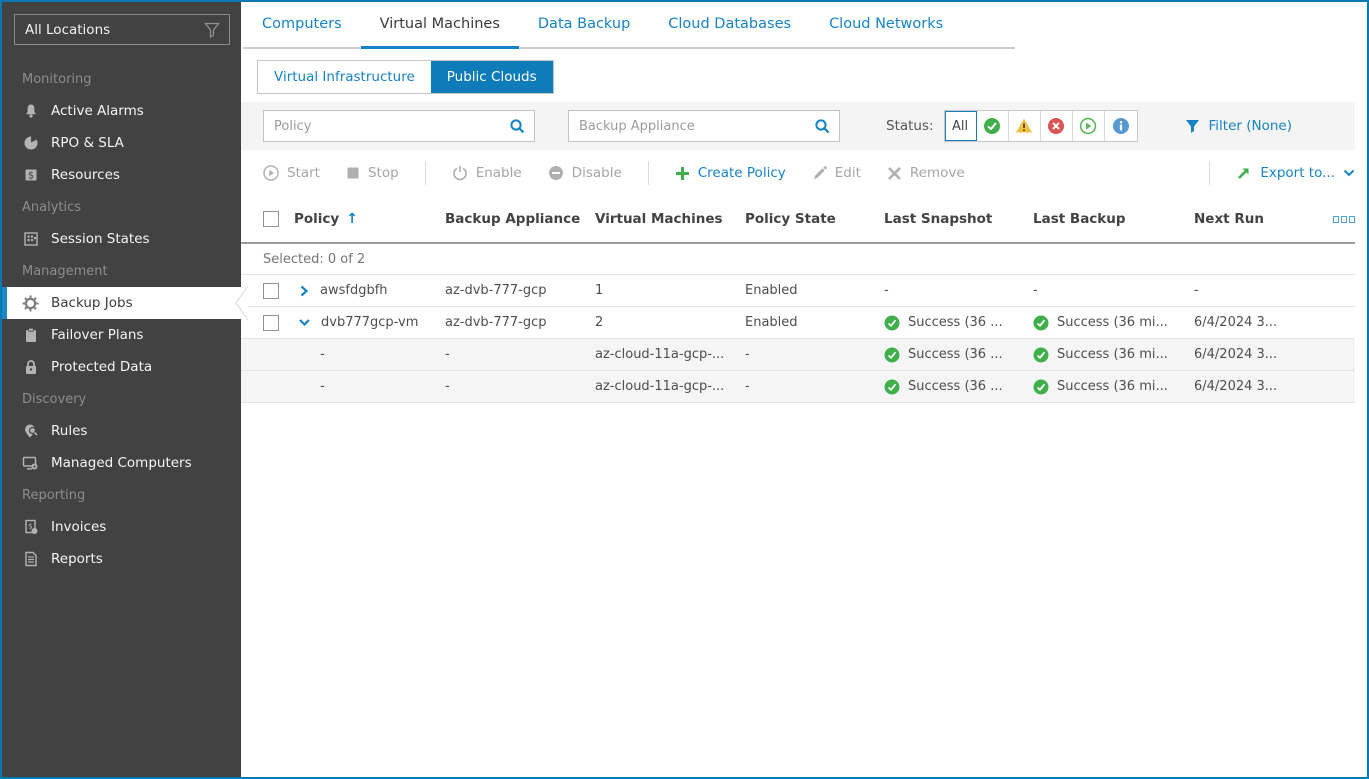 This screenshot has height=779, width=1369. I want to click on column-header-policy: Policy ↑, so click(326, 219).